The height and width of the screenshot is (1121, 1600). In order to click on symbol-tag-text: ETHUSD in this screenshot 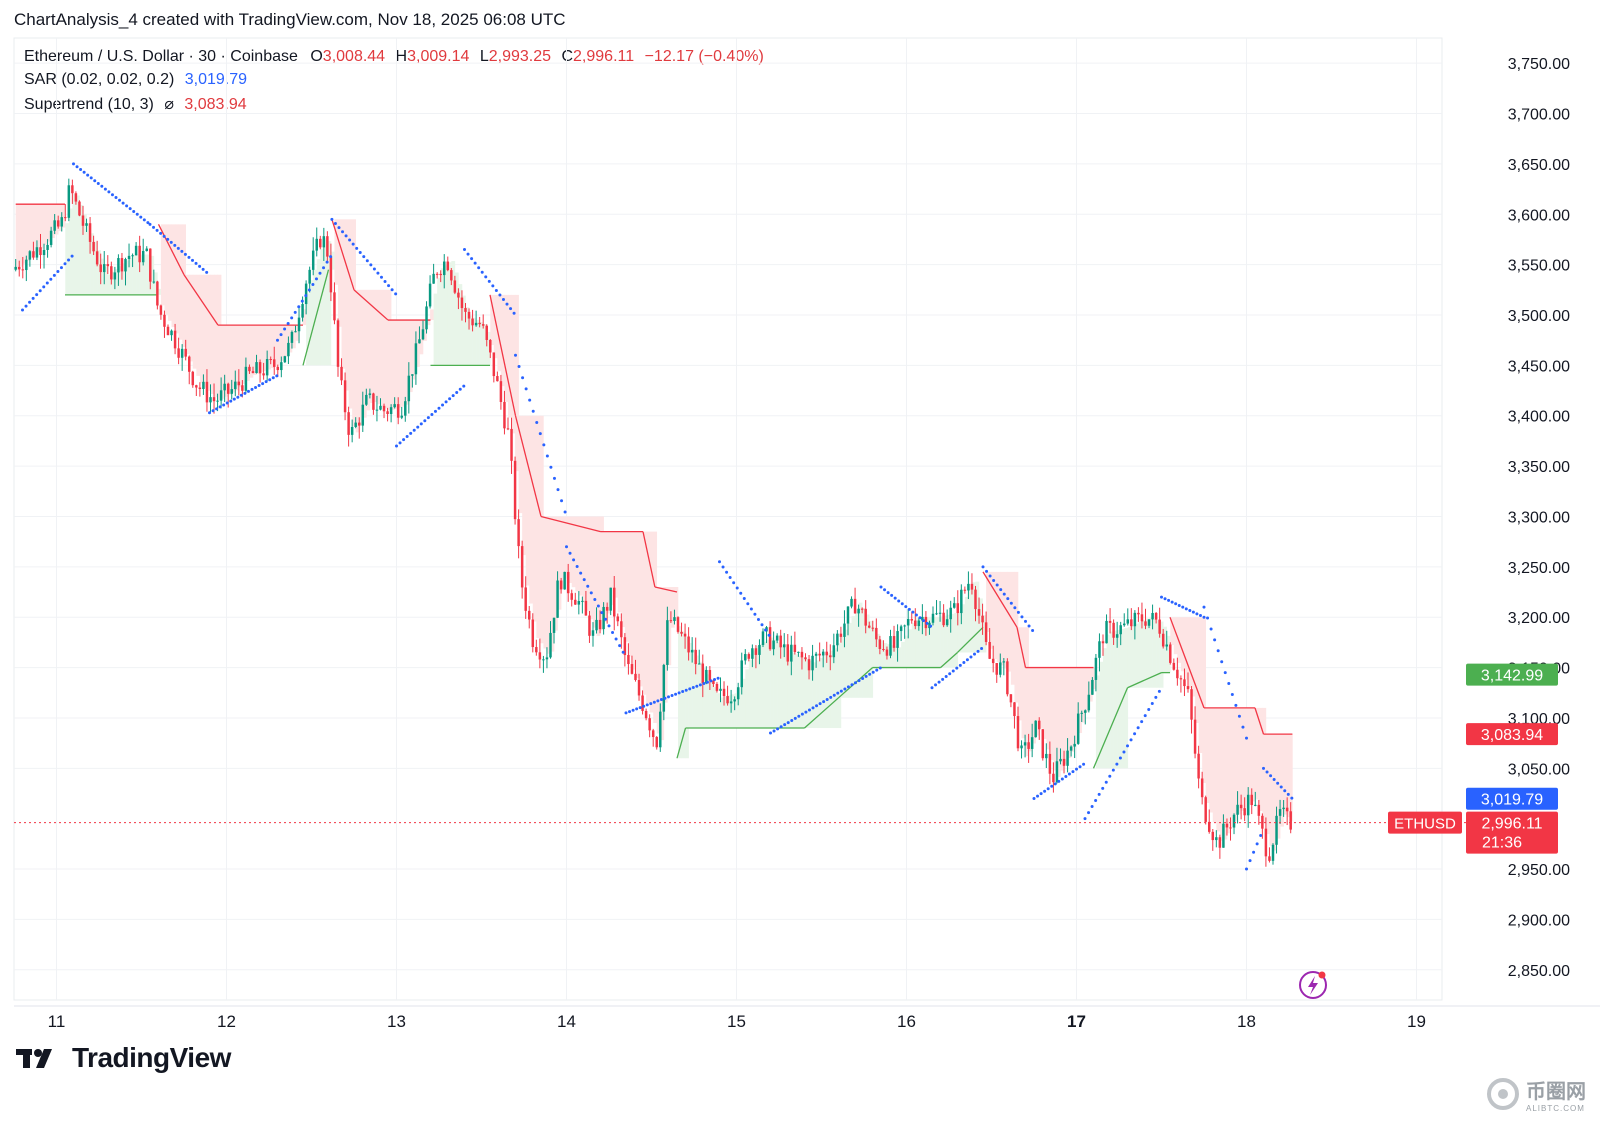, I will do `click(1425, 824)`.